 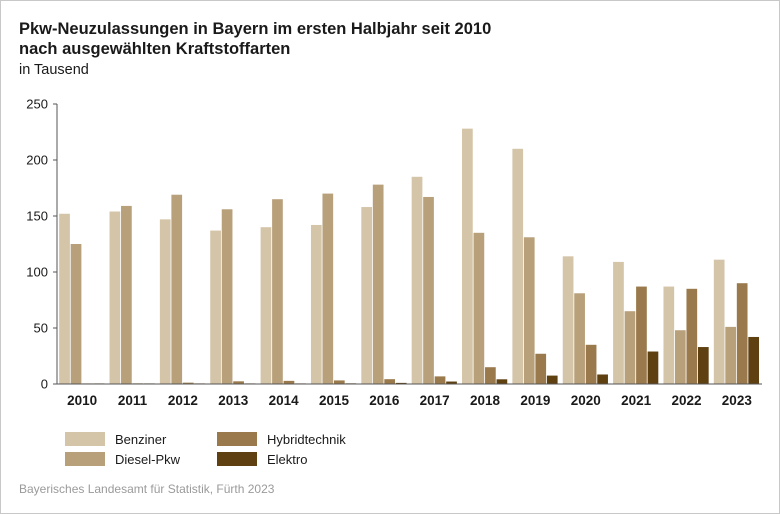 I want to click on bar-benziner-2022, so click(x=669, y=335).